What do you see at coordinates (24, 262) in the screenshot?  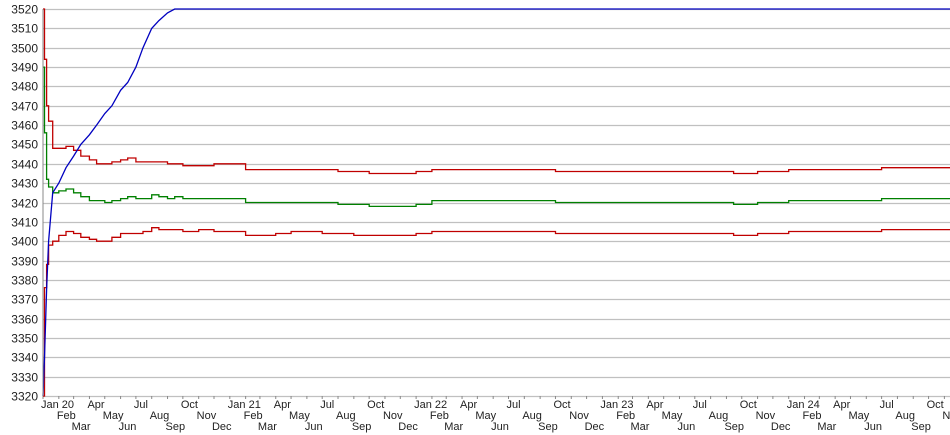 I see `y-tick-label: 3390` at bounding box center [24, 262].